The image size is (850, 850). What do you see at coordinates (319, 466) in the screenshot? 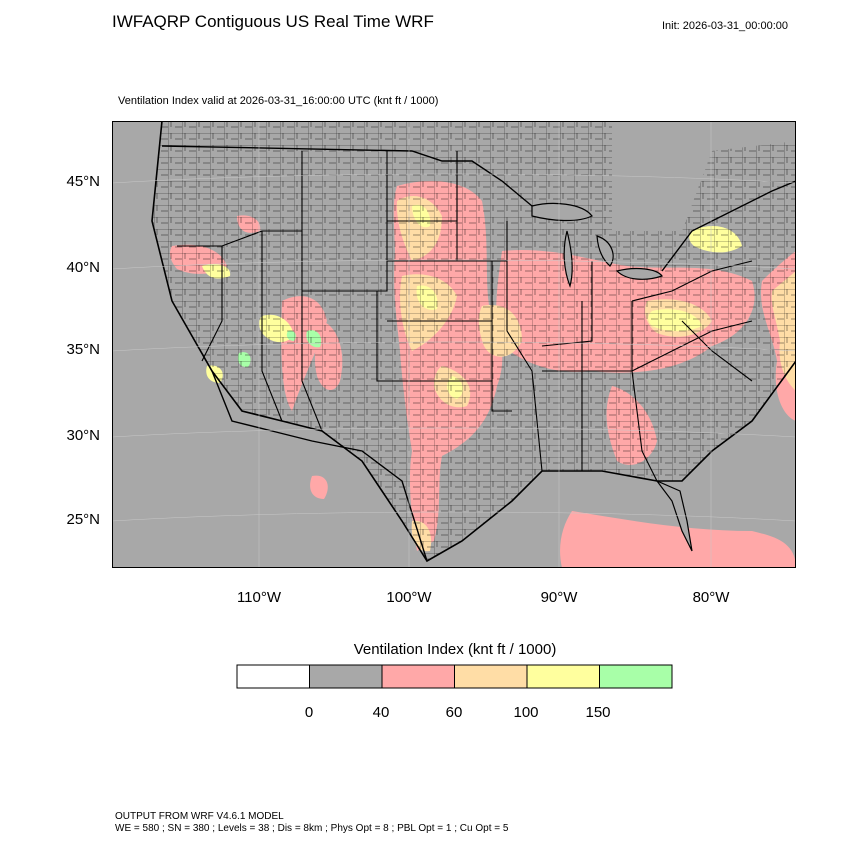
I see `mexico-border` at bounding box center [319, 466].